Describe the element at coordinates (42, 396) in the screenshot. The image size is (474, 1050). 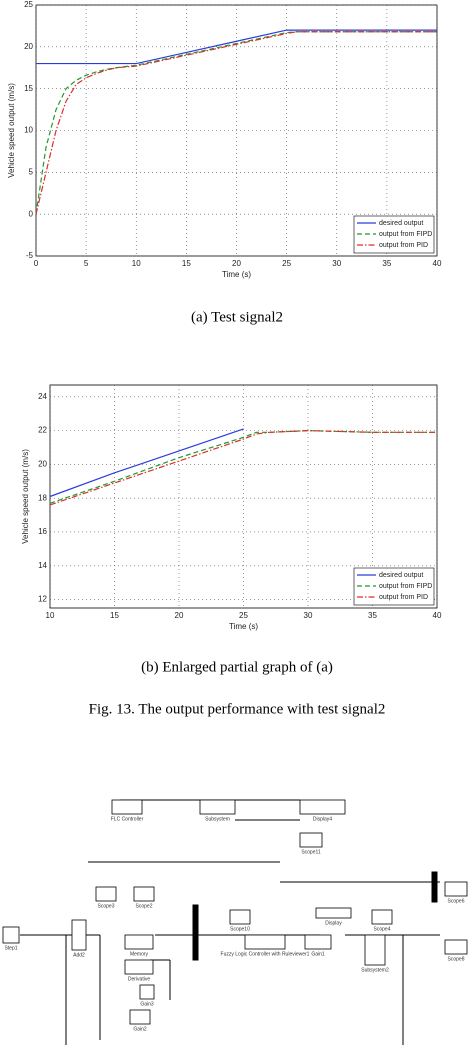
I see `y-tick-label: 24` at that location.